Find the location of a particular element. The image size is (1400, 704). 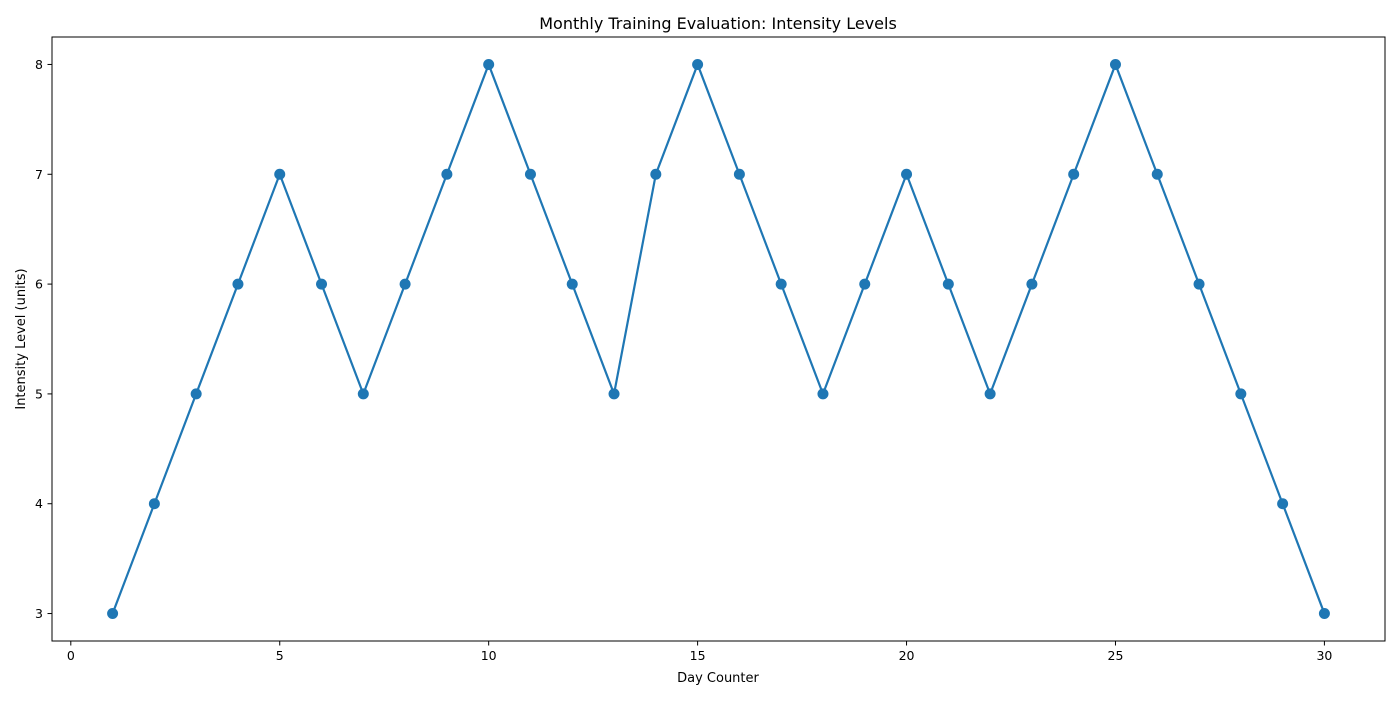

x-tick-label: 10 is located at coordinates (489, 655).